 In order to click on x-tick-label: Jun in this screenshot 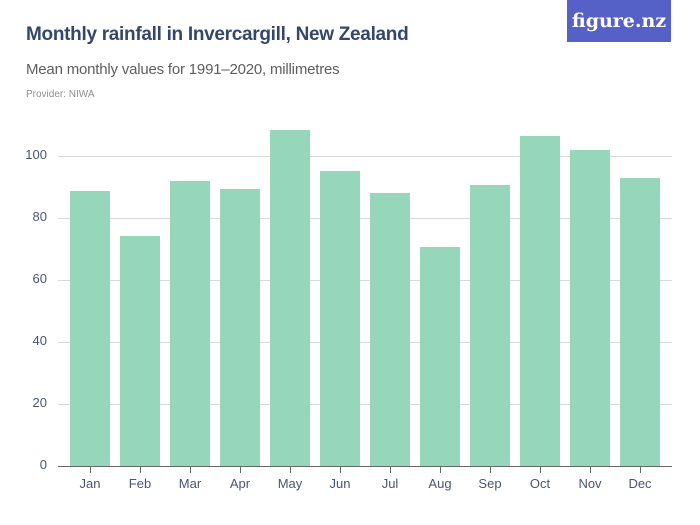, I will do `click(340, 483)`.